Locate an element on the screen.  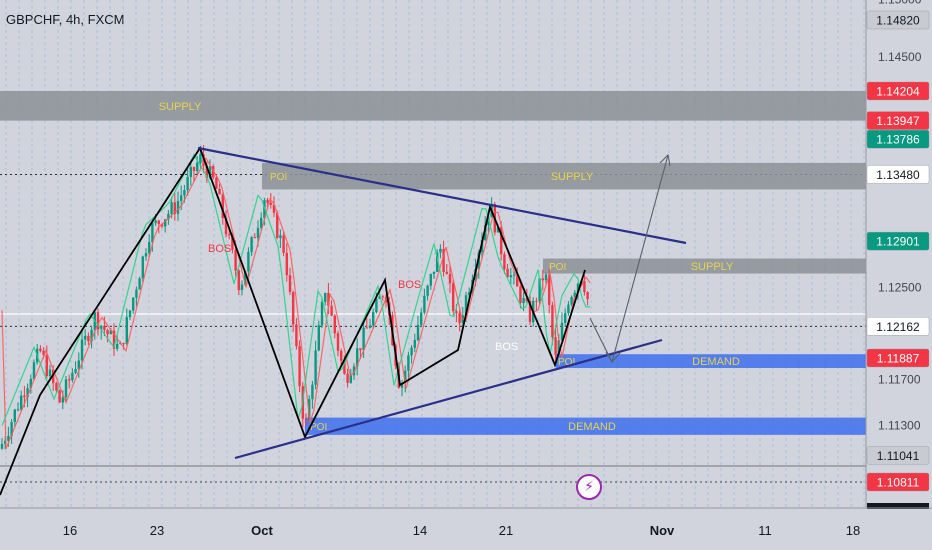
symbol-label: GBPCHF, 4h, FXCM is located at coordinates (65, 19).